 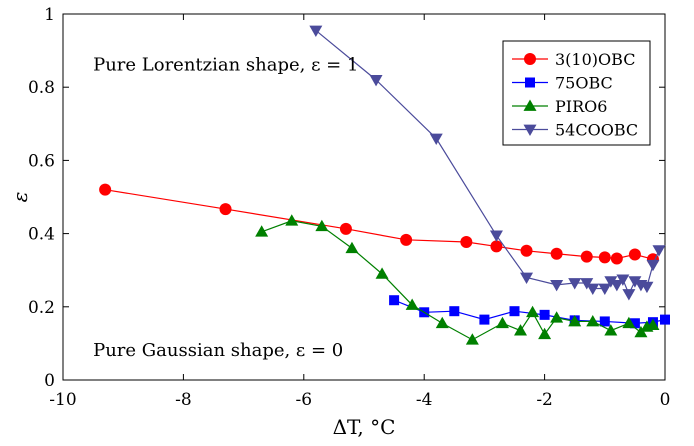 I want to click on legend-item: 54COOBC, so click(x=575, y=130).